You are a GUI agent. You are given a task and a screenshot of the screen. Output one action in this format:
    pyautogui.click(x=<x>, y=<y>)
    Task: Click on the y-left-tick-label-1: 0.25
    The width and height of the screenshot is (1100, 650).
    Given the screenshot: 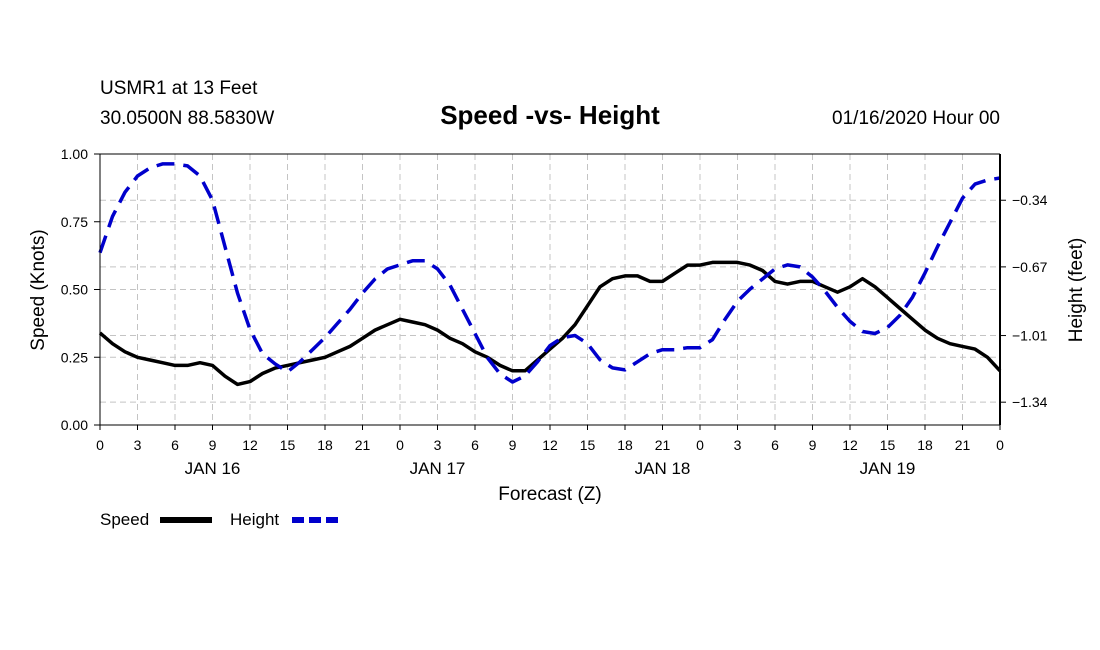 What is the action you would take?
    pyautogui.click(x=74, y=357)
    